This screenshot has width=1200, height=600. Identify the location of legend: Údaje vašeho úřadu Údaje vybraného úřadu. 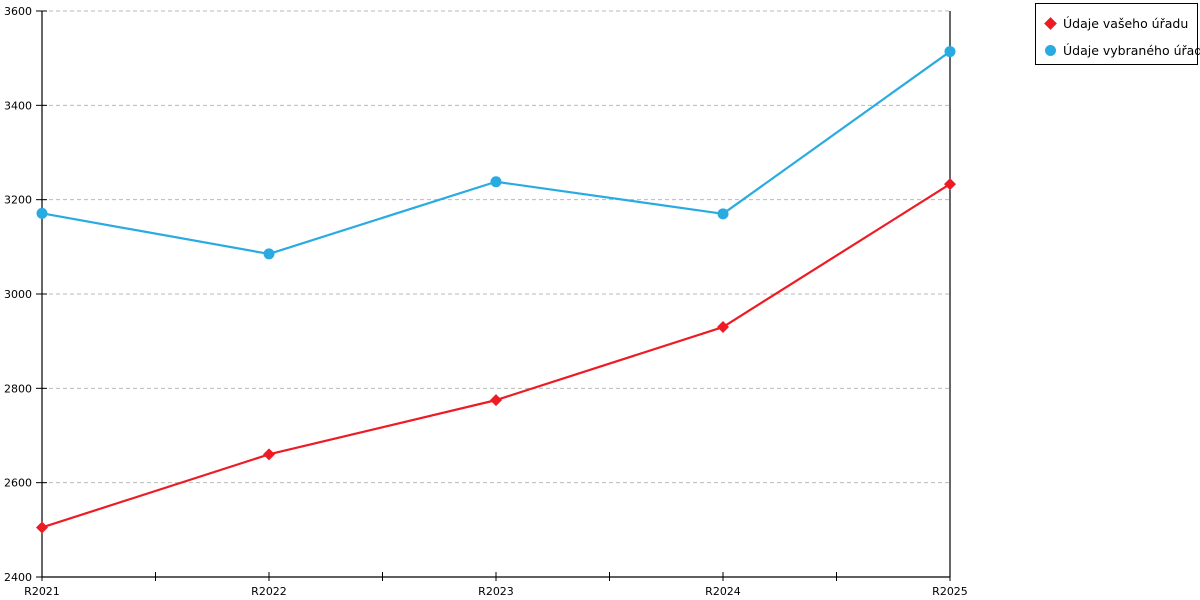
(1117, 34).